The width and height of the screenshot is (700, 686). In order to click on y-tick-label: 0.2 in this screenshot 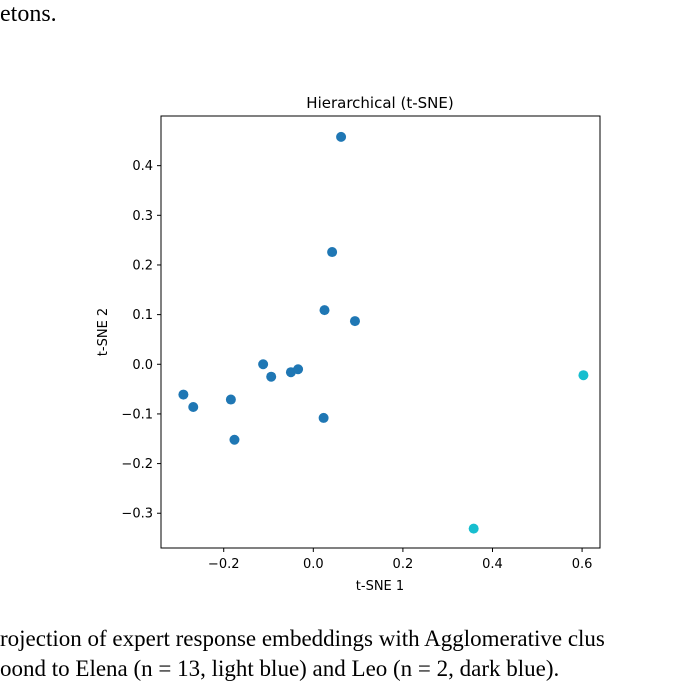, I will do `click(142, 265)`.